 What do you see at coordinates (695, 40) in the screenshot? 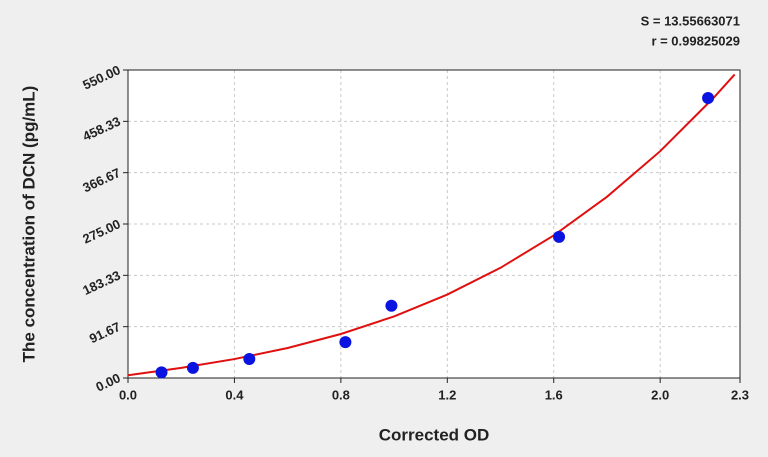
I see `annotation: r = 0.99825029` at bounding box center [695, 40].